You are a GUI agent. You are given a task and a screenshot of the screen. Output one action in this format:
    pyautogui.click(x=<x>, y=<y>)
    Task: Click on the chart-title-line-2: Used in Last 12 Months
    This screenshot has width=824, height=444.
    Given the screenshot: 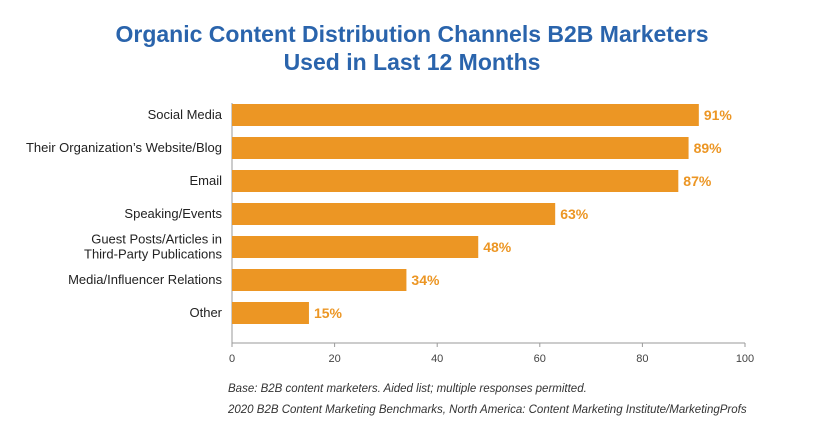 What is the action you would take?
    pyautogui.click(x=412, y=62)
    